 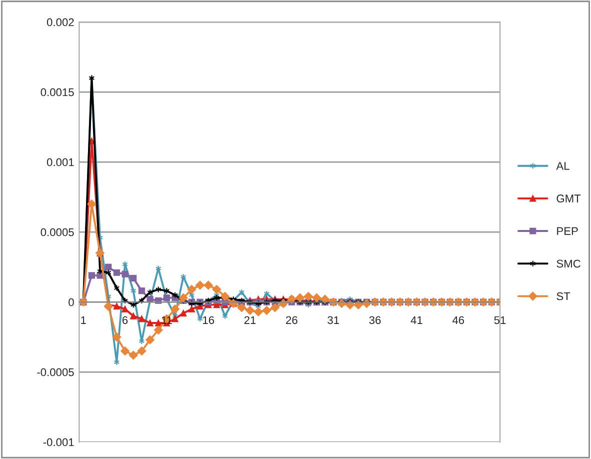 I want to click on x-tick-label: 51, so click(x=500, y=320).